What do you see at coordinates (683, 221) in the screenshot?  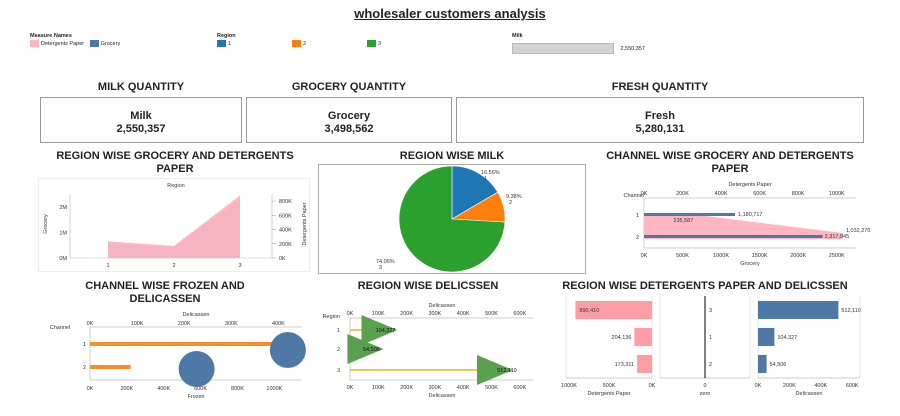 I see `detergents-value-label: 235,587` at bounding box center [683, 221].